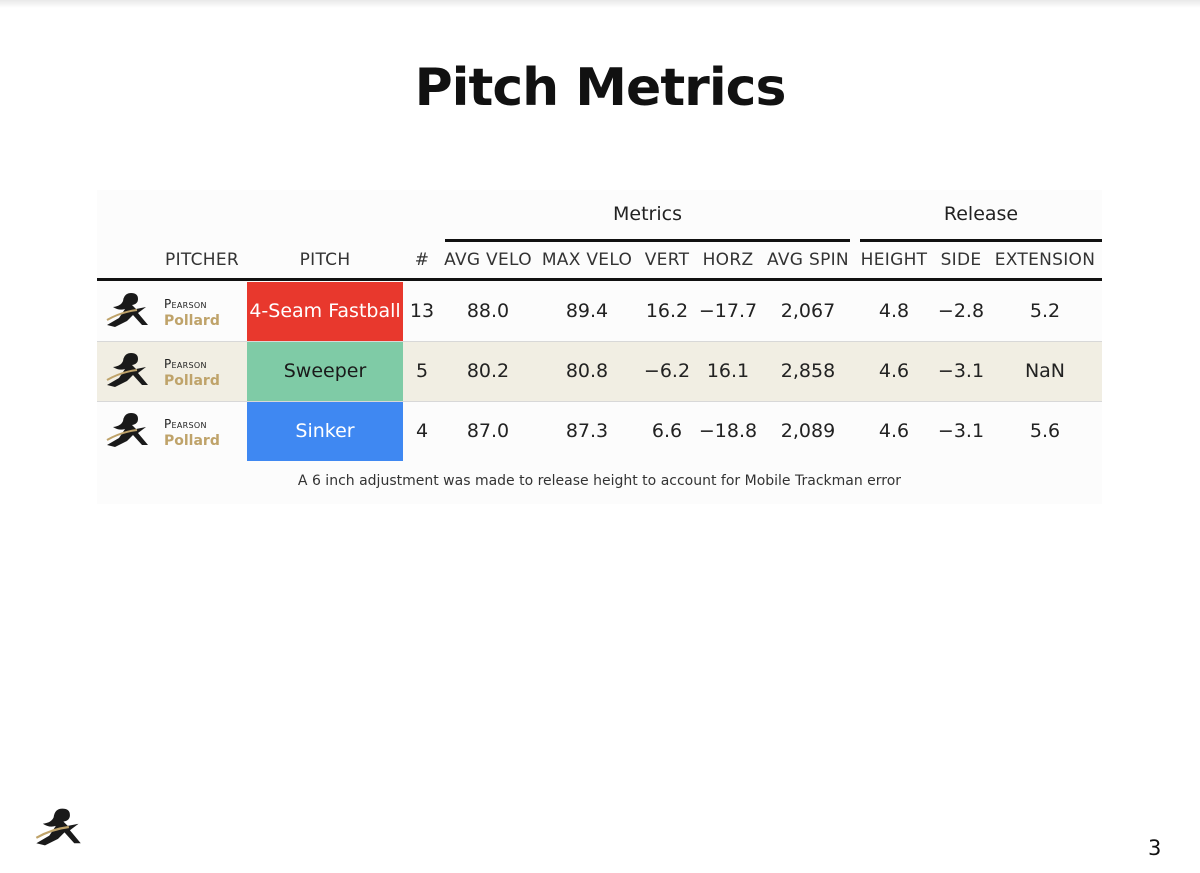  What do you see at coordinates (488, 371) in the screenshot?
I see `avg-velo-value: 80.2` at bounding box center [488, 371].